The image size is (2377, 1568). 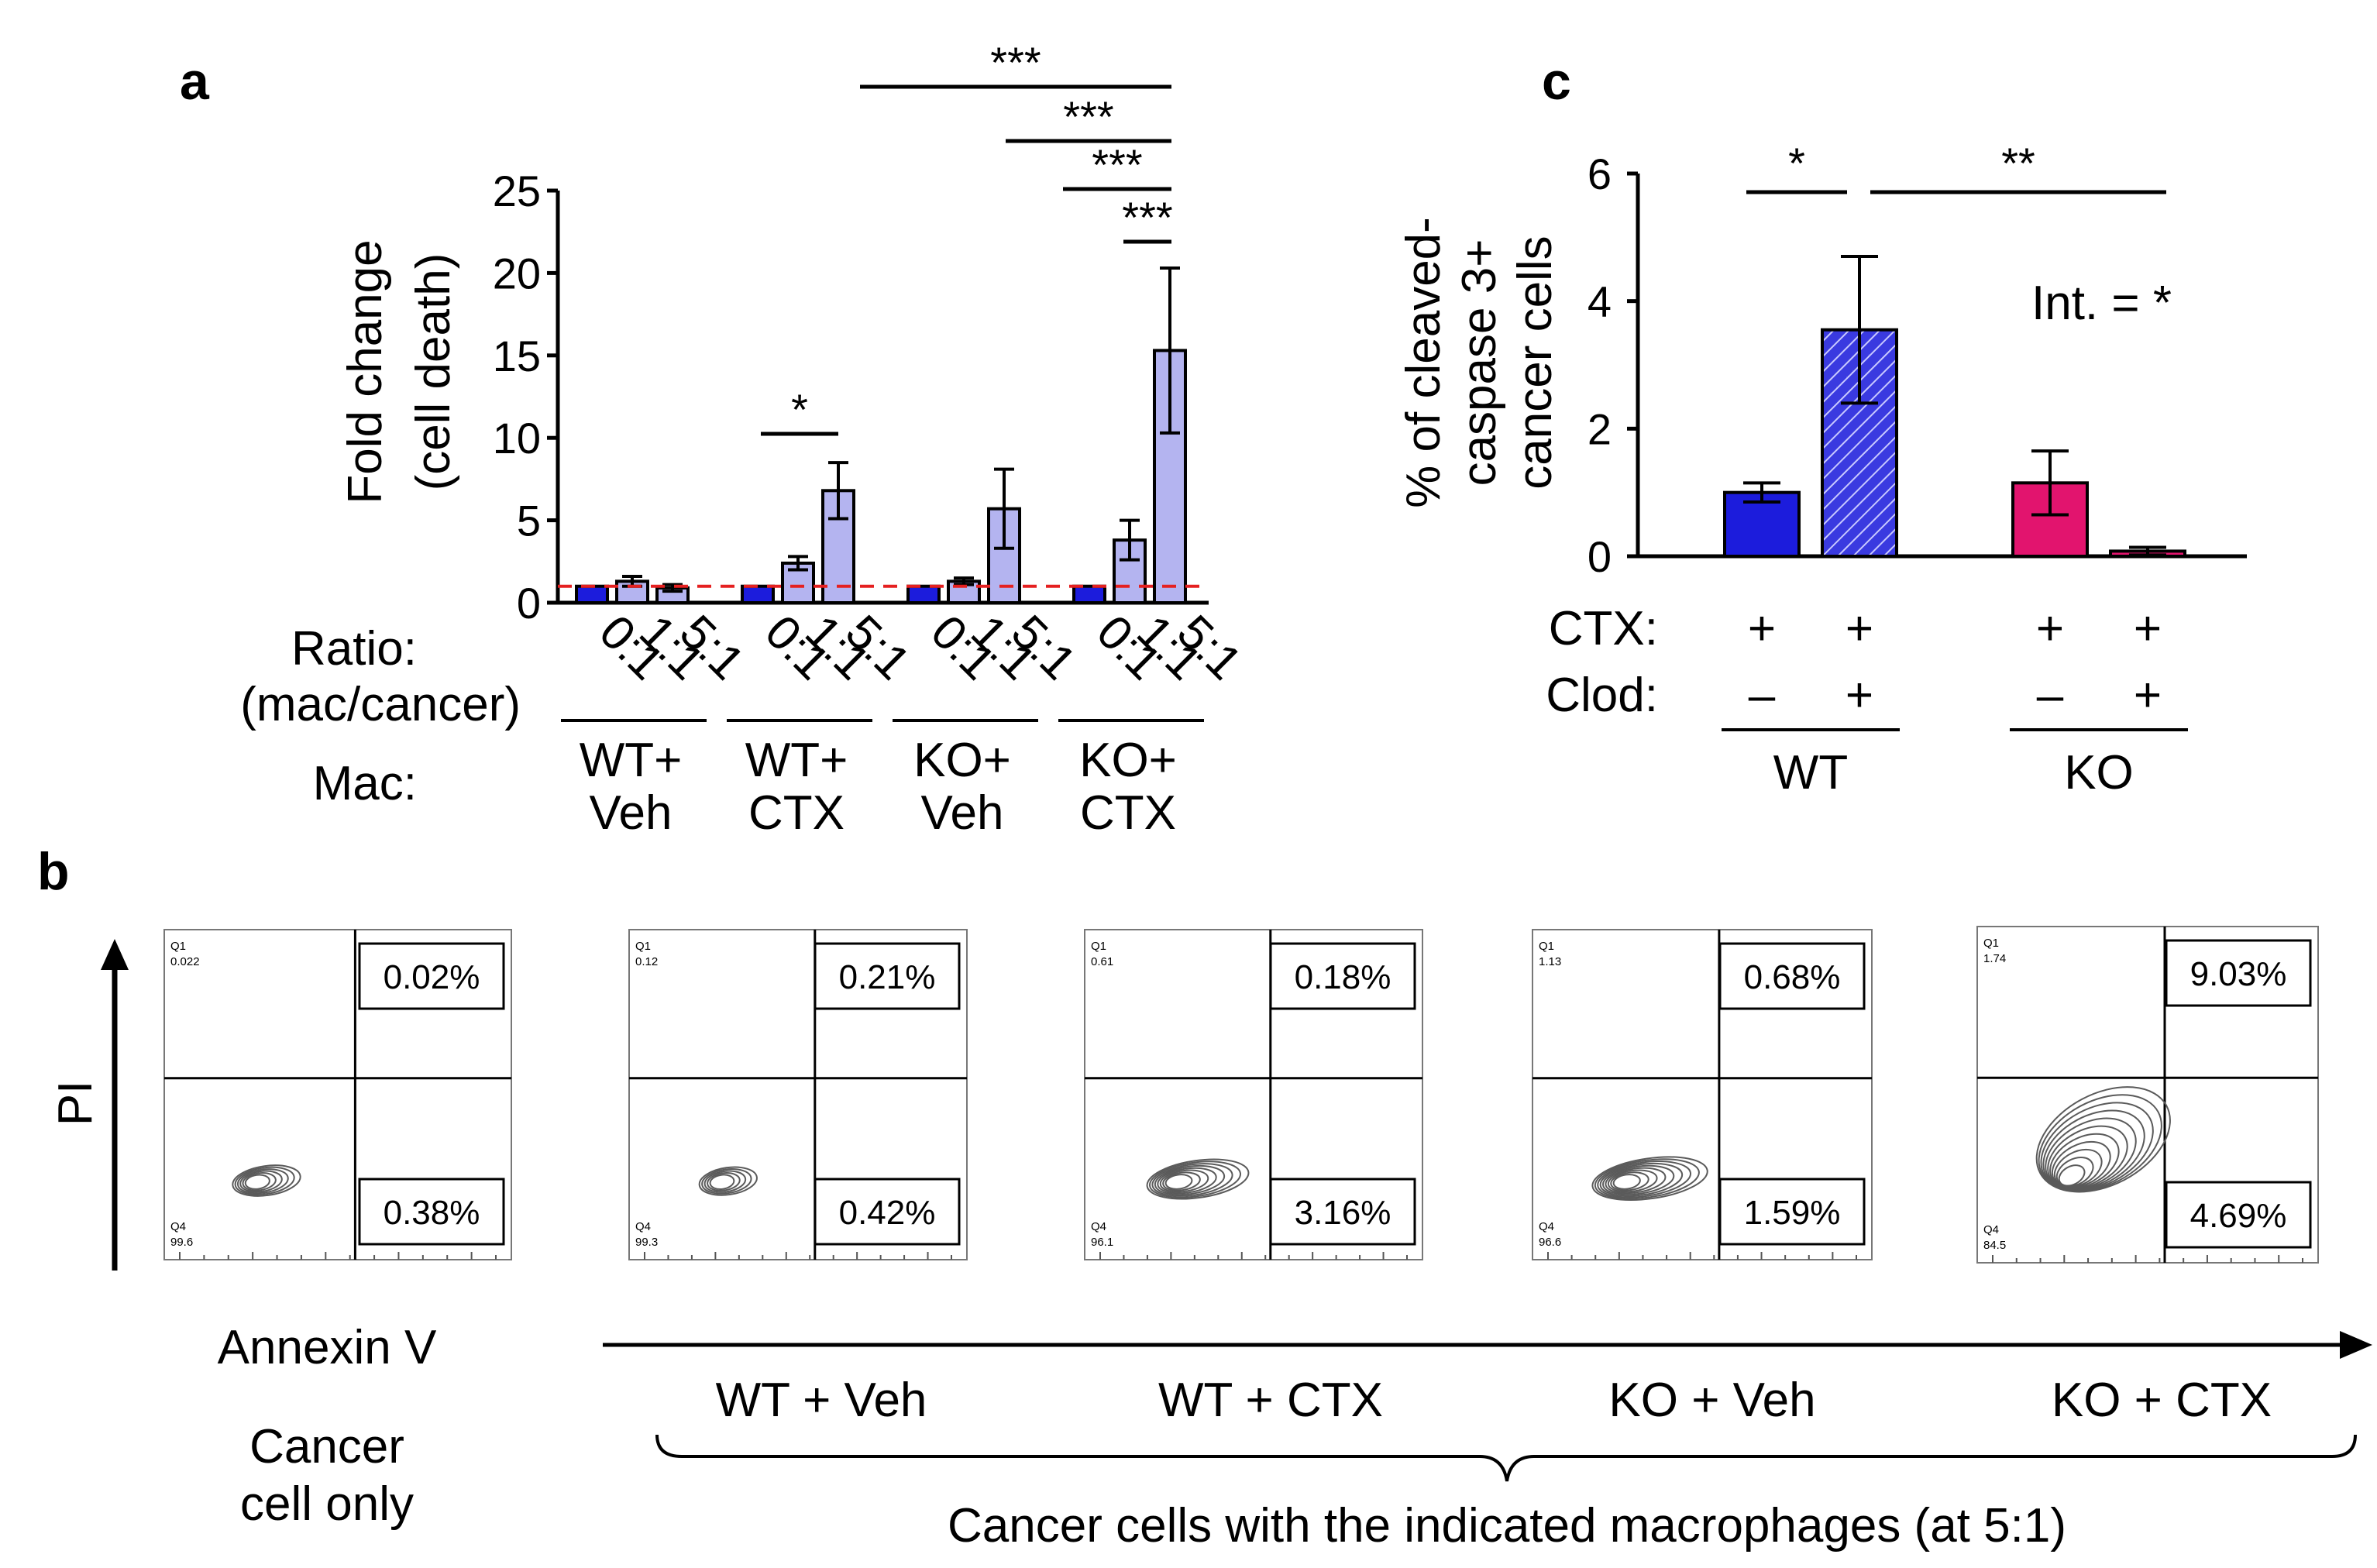 I want to click on annexin-axis-label: Annexin V, so click(x=327, y=1347).